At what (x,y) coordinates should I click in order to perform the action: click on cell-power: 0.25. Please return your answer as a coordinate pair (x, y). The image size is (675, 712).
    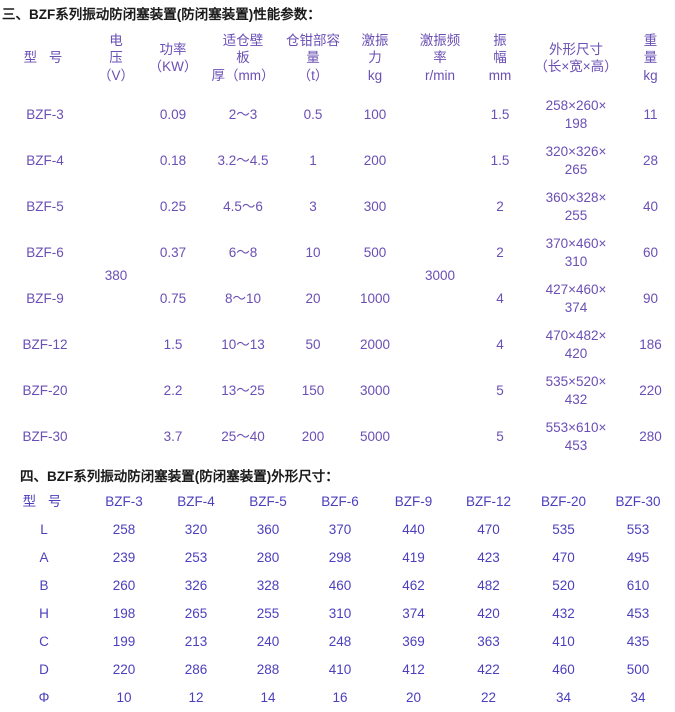
    Looking at the image, I should click on (173, 207).